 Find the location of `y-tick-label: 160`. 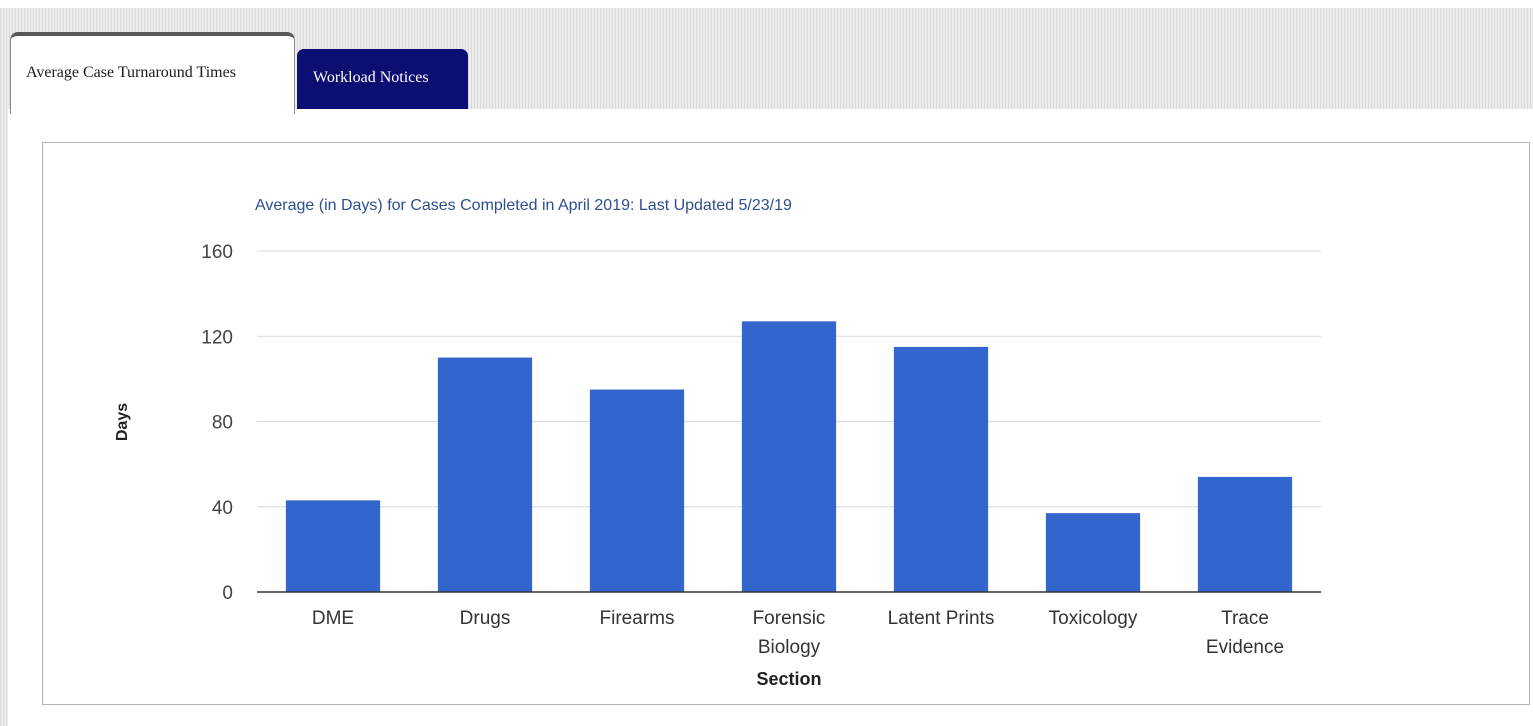

y-tick-label: 160 is located at coordinates (217, 252).